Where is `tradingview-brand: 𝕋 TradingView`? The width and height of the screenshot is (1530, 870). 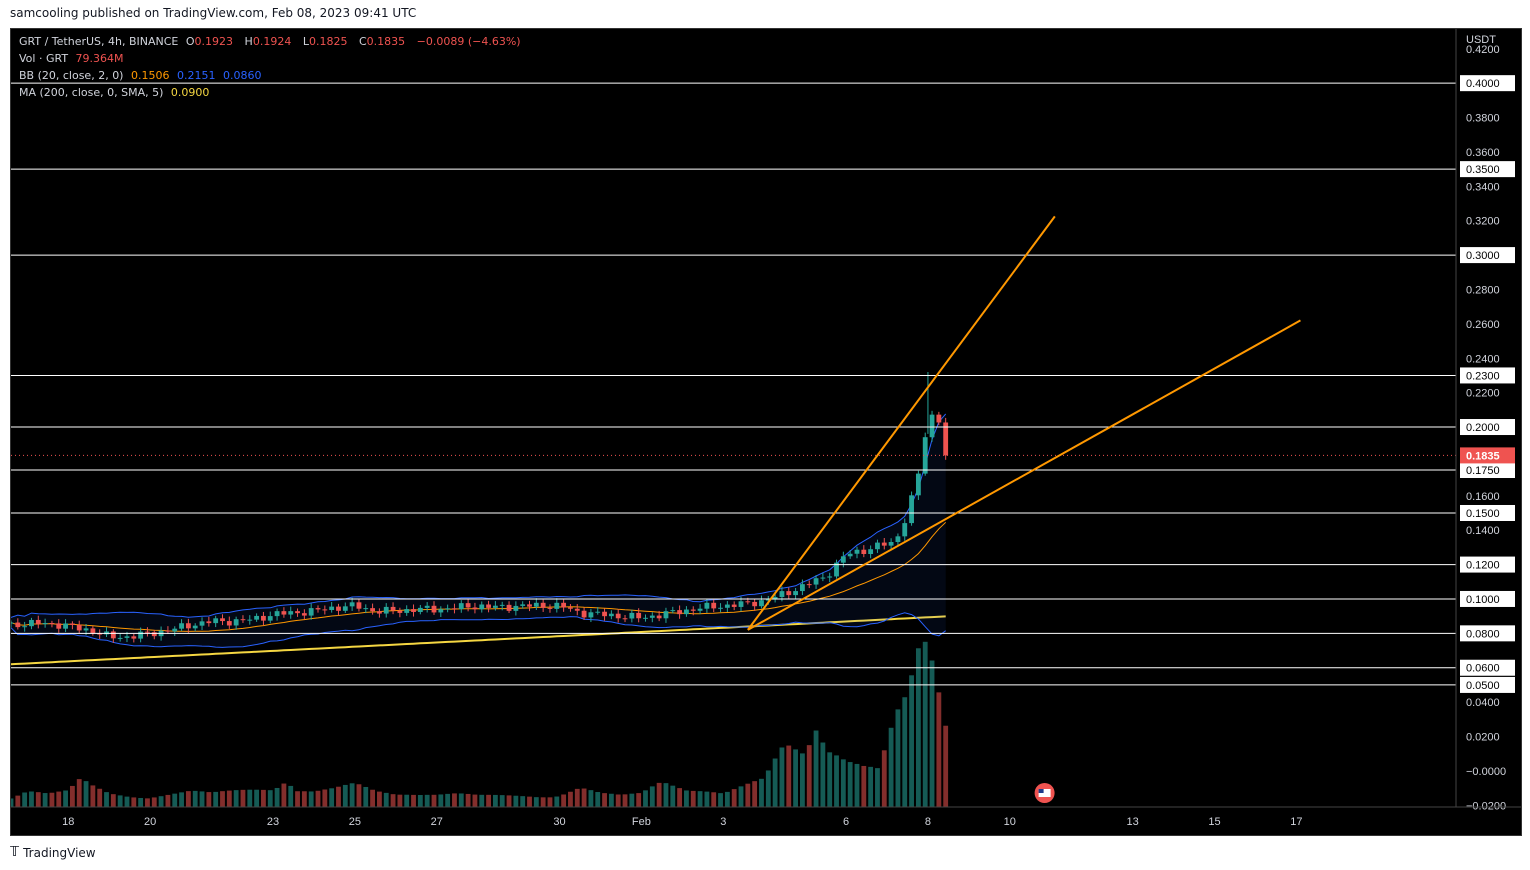 tradingview-brand: 𝕋 TradingView is located at coordinates (53, 852).